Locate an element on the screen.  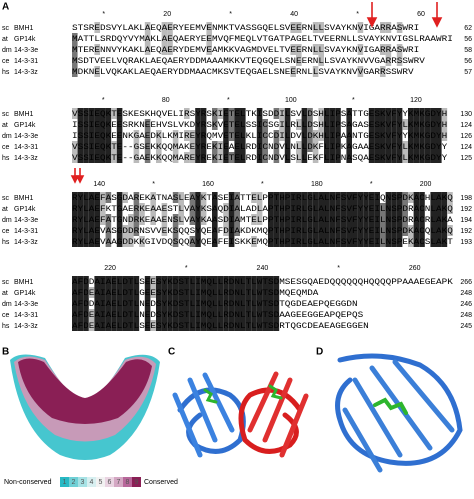
scale-label: 6 is located at coordinates (110, 482).